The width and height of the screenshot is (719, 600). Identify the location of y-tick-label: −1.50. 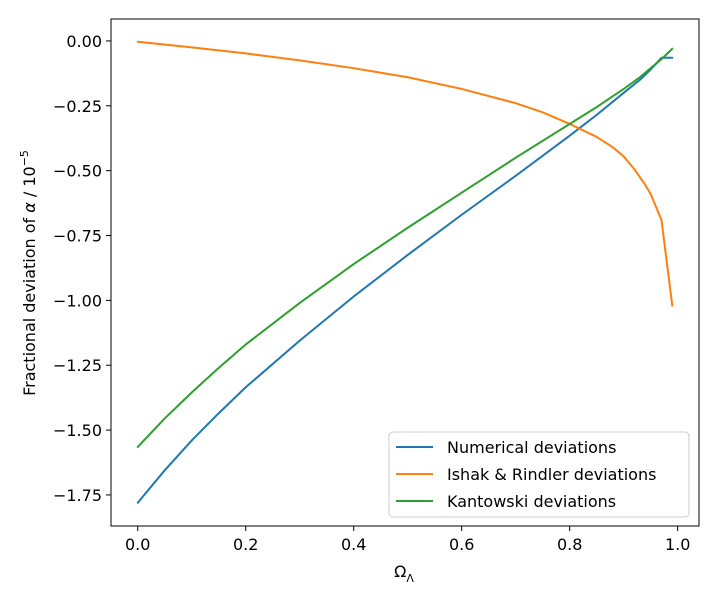
(77, 430).